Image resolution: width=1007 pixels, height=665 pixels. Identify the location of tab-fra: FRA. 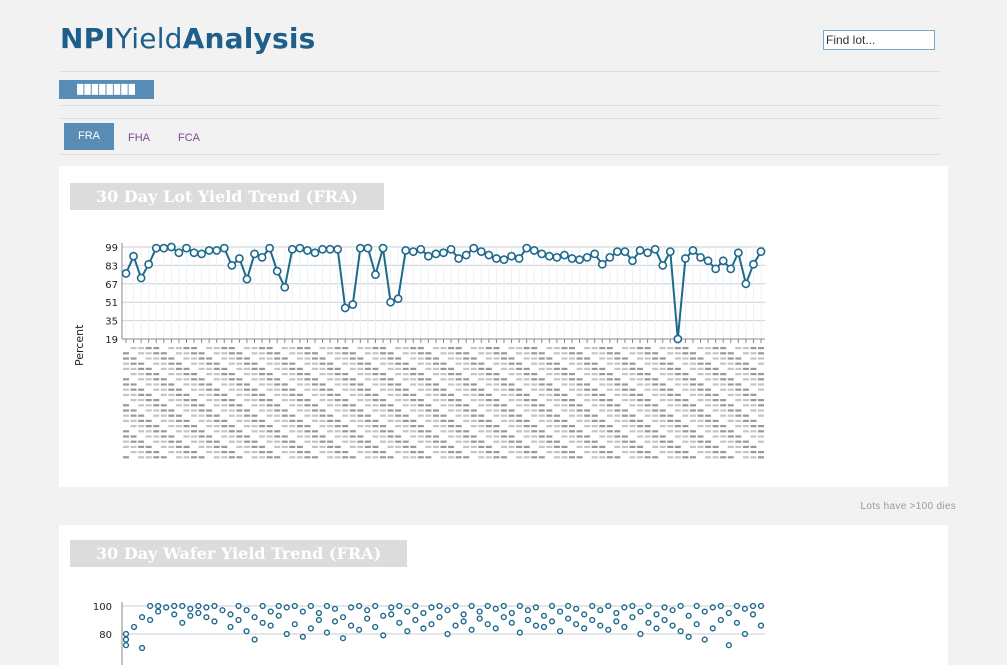
(89, 136).